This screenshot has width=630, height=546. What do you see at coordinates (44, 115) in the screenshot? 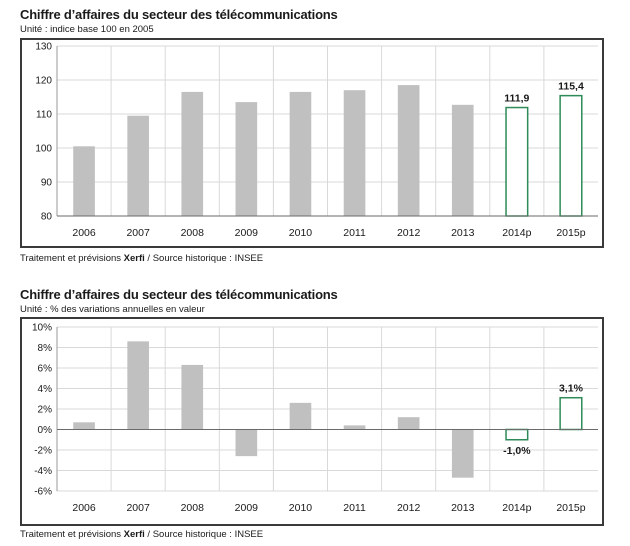
I see `y-tick-label: 110` at bounding box center [44, 115].